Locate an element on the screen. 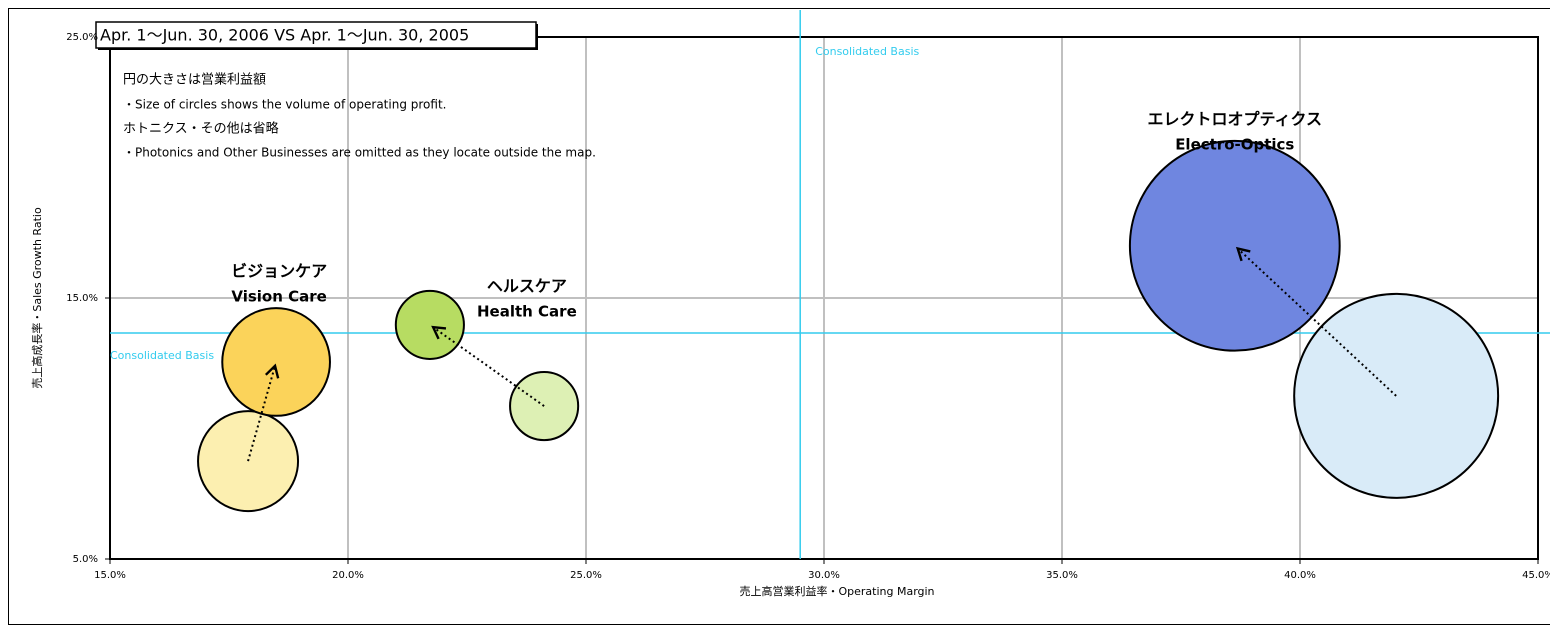  x-tick-label: 25.0% is located at coordinates (586, 575).